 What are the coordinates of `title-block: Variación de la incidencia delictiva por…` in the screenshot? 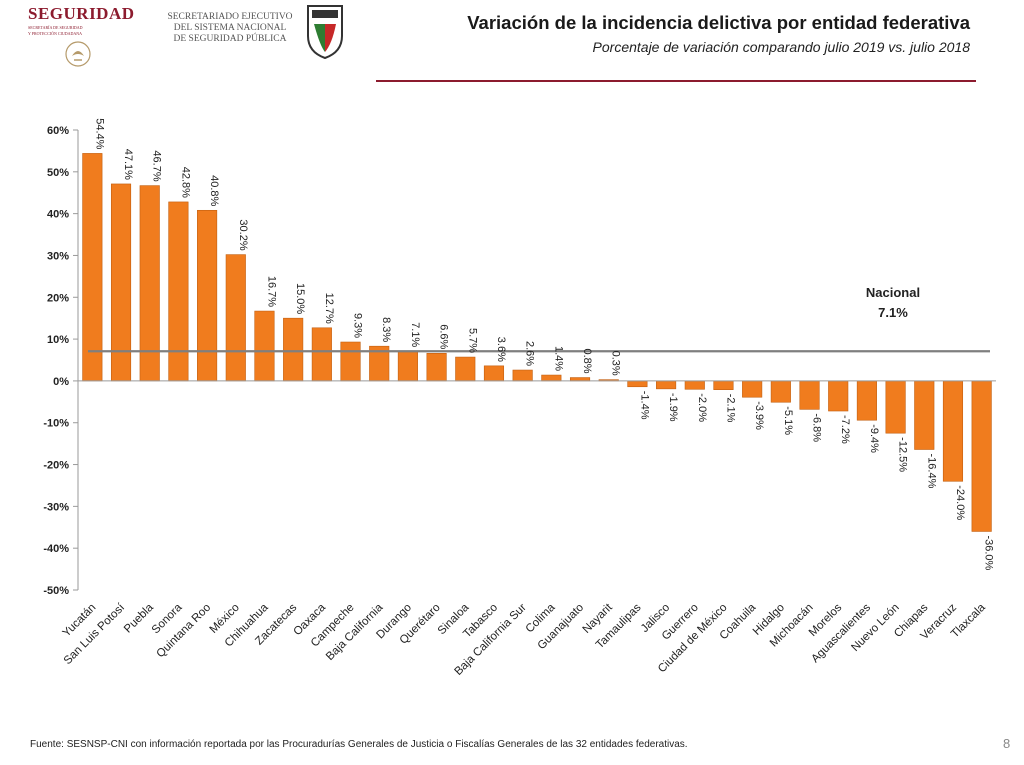 It's located at (665, 33).